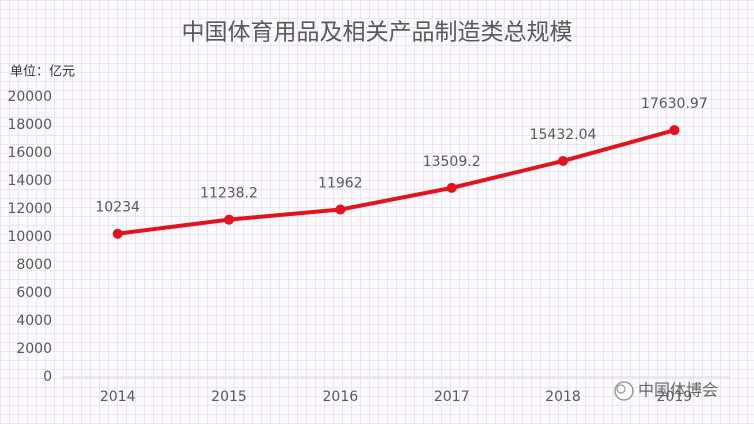 The width and height of the screenshot is (754, 424). Describe the element at coordinates (42, 72) in the screenshot. I see `y-axis-label: 单位：亿元` at that location.